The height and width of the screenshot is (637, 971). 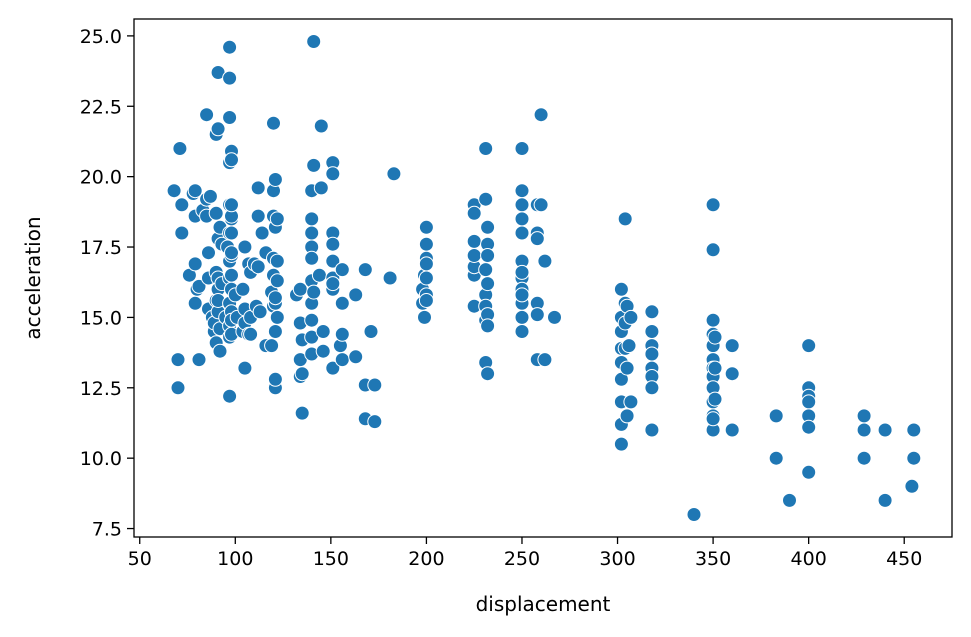 I want to click on x-tick-label: 150, so click(x=331, y=559).